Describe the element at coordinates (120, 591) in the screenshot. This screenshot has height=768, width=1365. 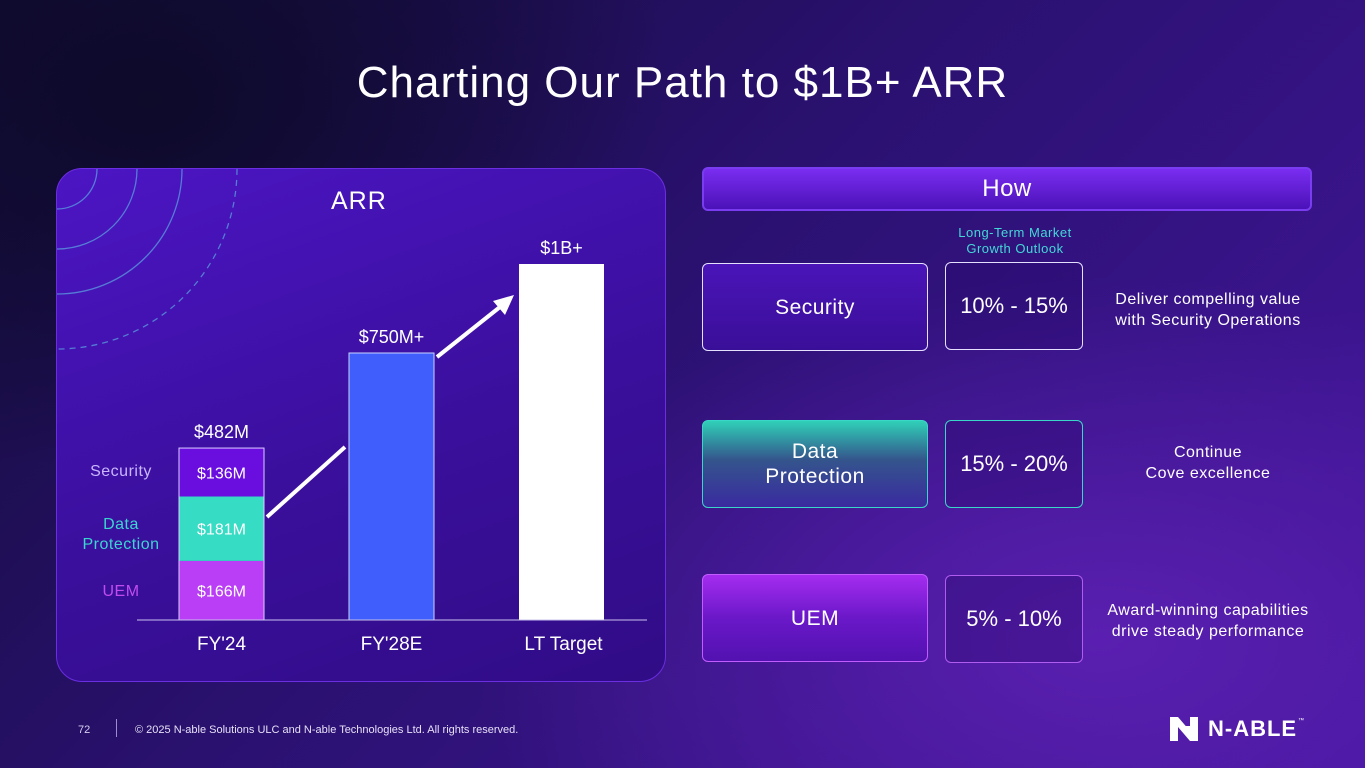
I see `segment-legend-label: UEM` at that location.